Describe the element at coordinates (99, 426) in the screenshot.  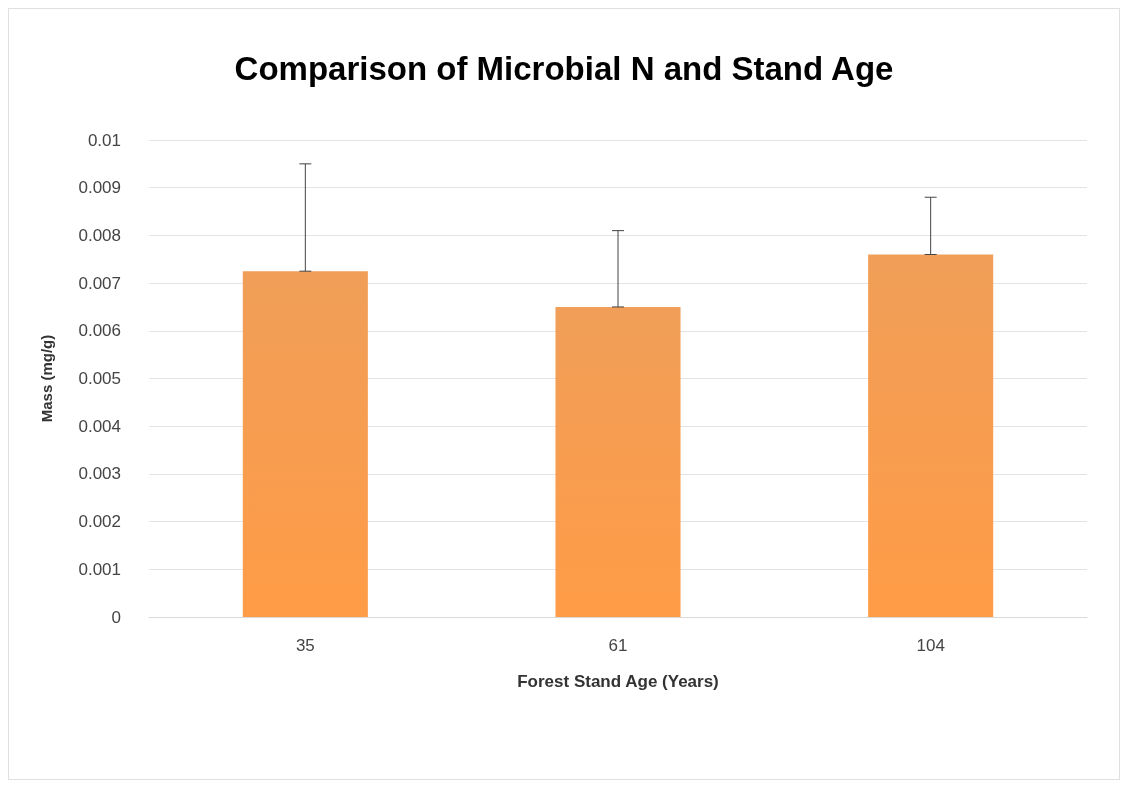
I see `y-tick-label: 0.004` at that location.